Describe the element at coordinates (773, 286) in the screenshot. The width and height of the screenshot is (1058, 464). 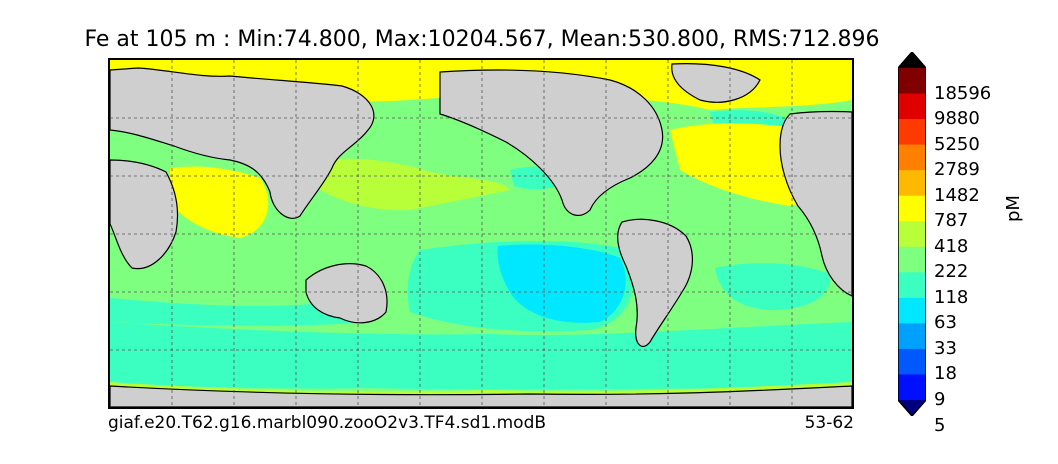
I see `south-atlantic-gyre` at that location.